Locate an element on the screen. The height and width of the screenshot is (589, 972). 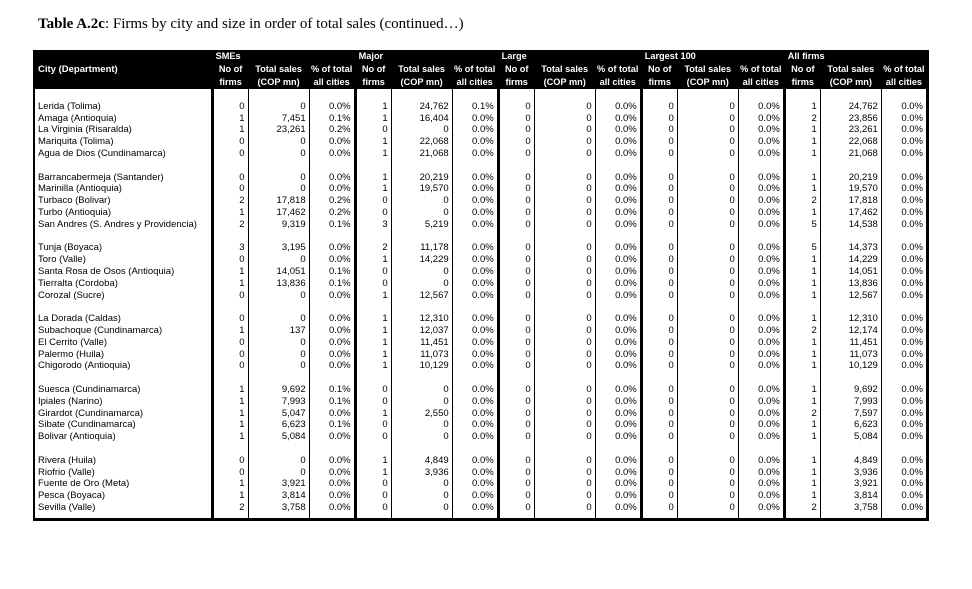
column-header-total-sales: Total sales is located at coordinates (421, 69).